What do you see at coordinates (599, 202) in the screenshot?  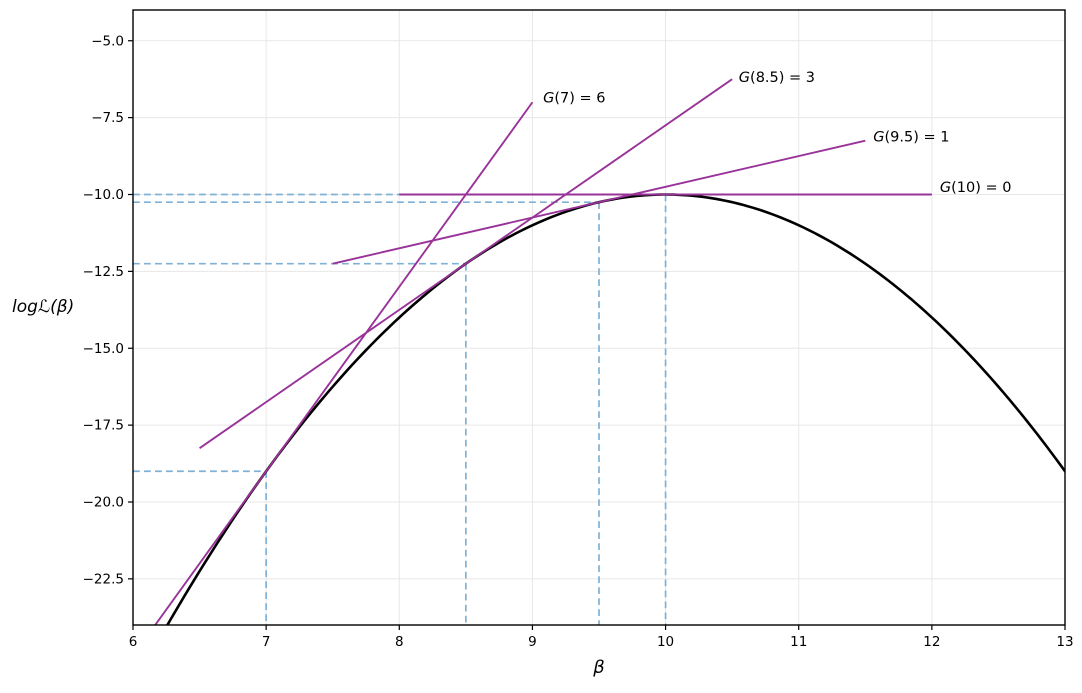 I see `tangent-line` at bounding box center [599, 202].